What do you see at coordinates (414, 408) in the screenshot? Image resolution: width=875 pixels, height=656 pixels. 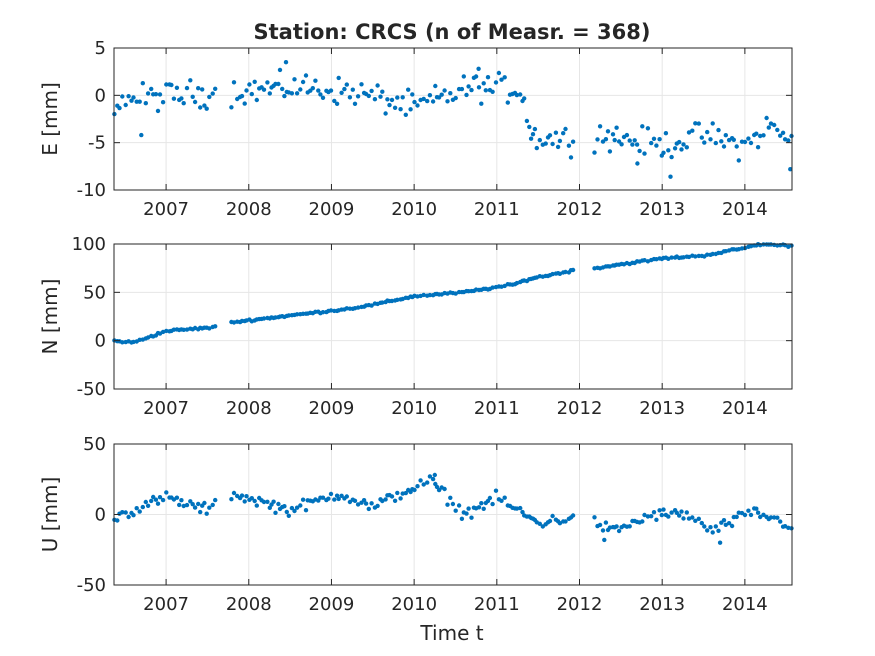 I see `x-tick-label: 2010` at bounding box center [414, 408].